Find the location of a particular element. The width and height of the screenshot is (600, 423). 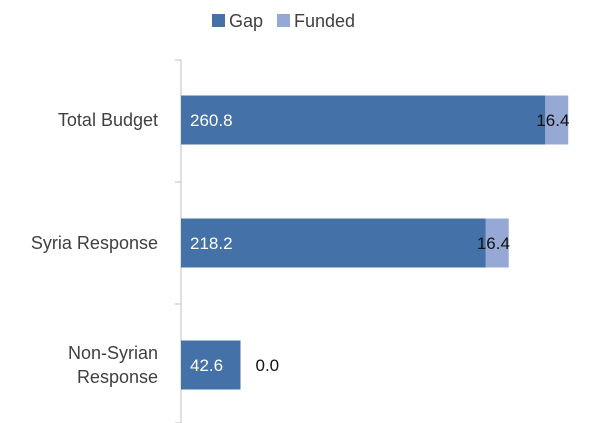

legend-label-gap: Gap is located at coordinates (246, 21).